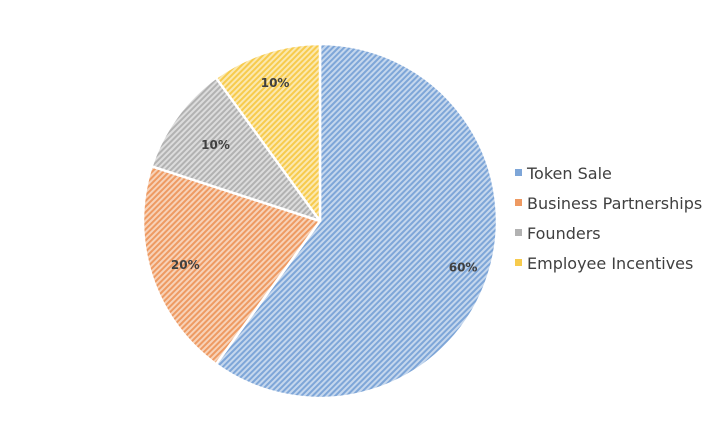  Describe the element at coordinates (569, 173) in the screenshot. I see `legend-label-token-sale: Token Sale` at that location.